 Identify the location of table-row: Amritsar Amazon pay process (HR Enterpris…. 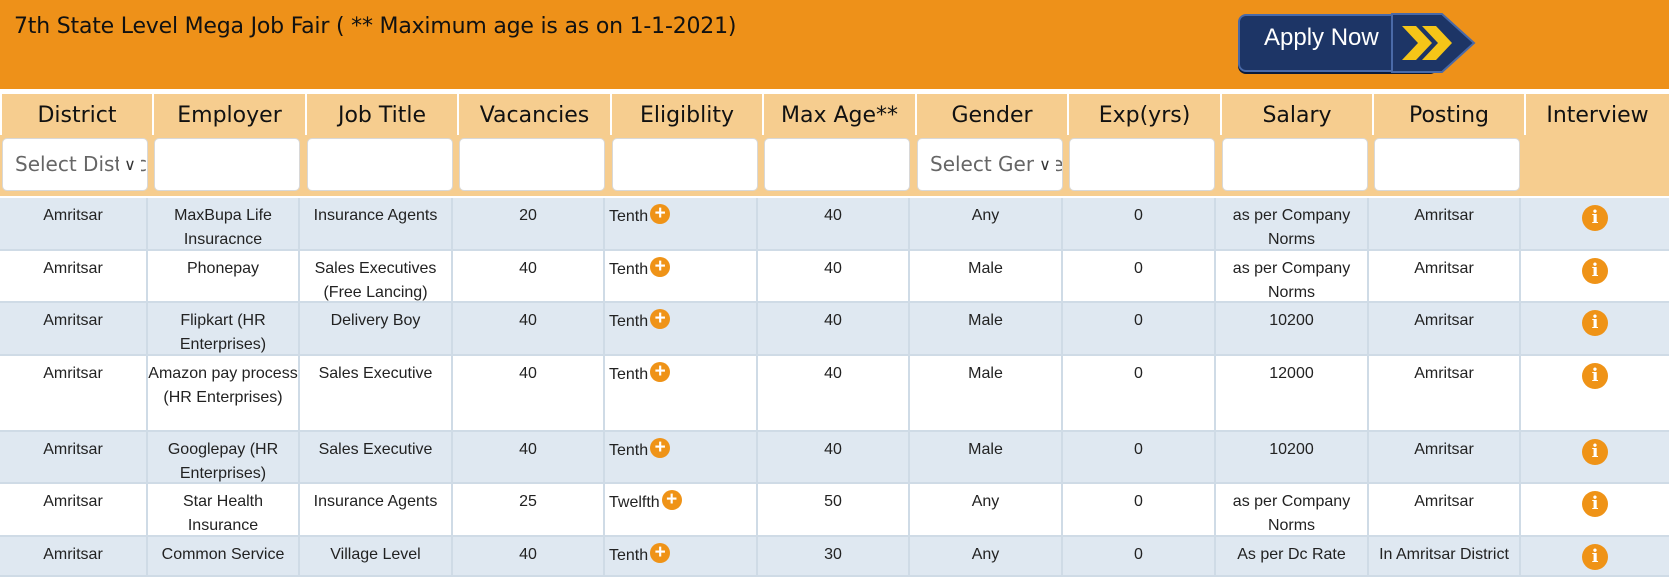
(834, 394).